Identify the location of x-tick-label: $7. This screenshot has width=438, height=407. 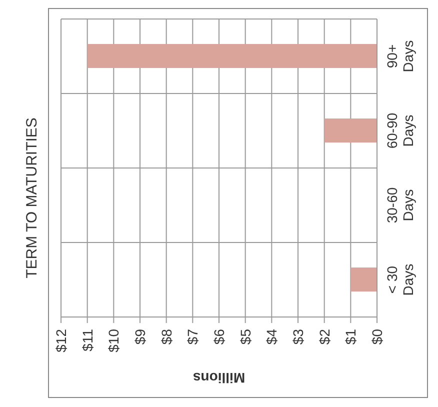
(192, 336).